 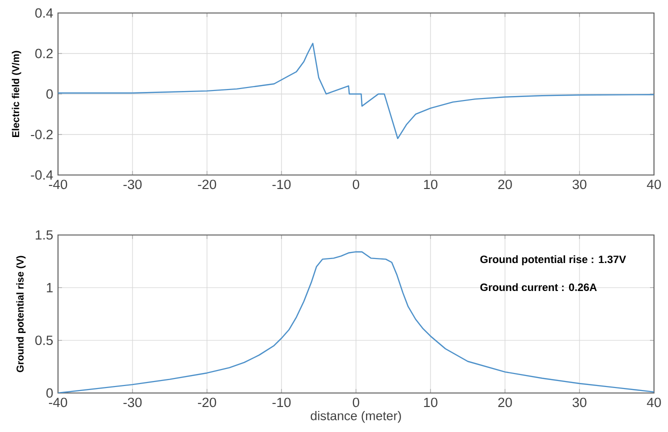 What do you see at coordinates (44, 53) in the screenshot?
I see `y-tick-label: 0.2` at bounding box center [44, 53].